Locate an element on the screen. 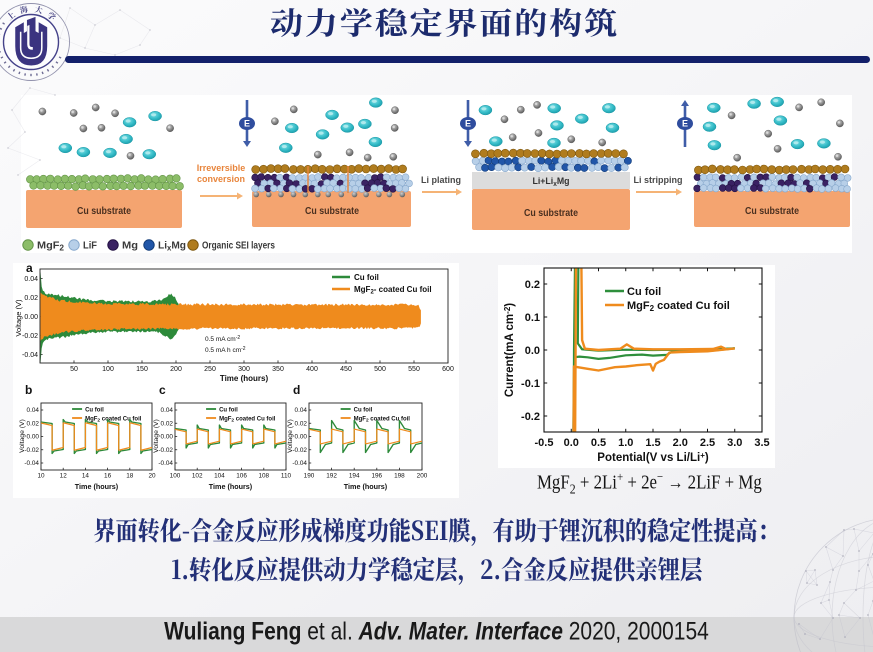 The width and height of the screenshot is (873, 652). svg-text: 2.5 is located at coordinates (707, 443).